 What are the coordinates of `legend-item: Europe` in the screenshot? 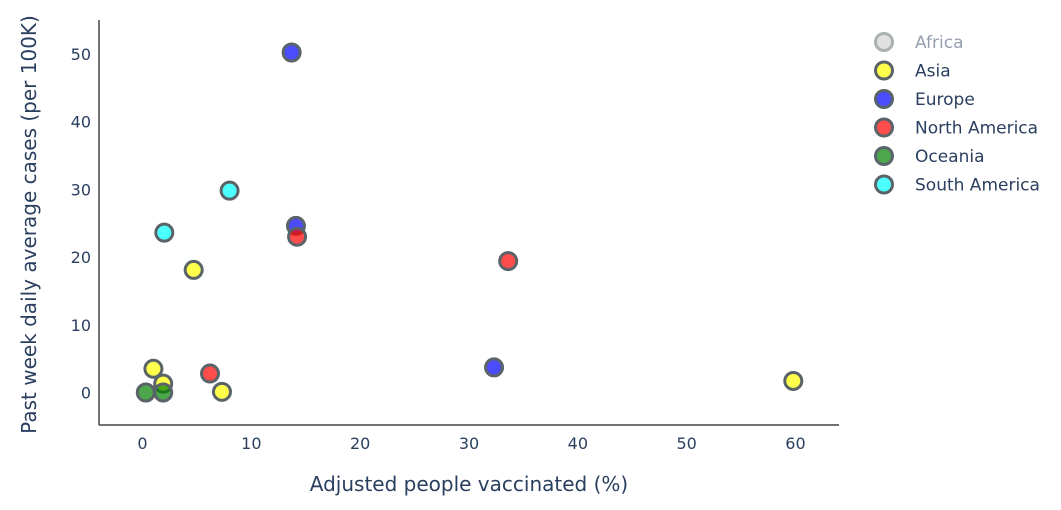 It's located at (924, 99).